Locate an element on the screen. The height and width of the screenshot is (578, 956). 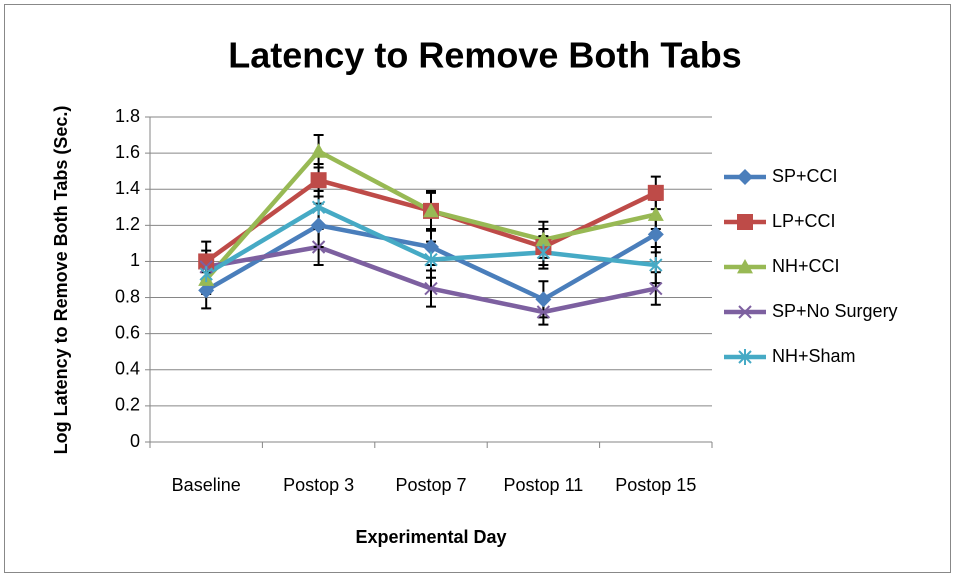
legend-item: NH+CCI is located at coordinates (782, 266).